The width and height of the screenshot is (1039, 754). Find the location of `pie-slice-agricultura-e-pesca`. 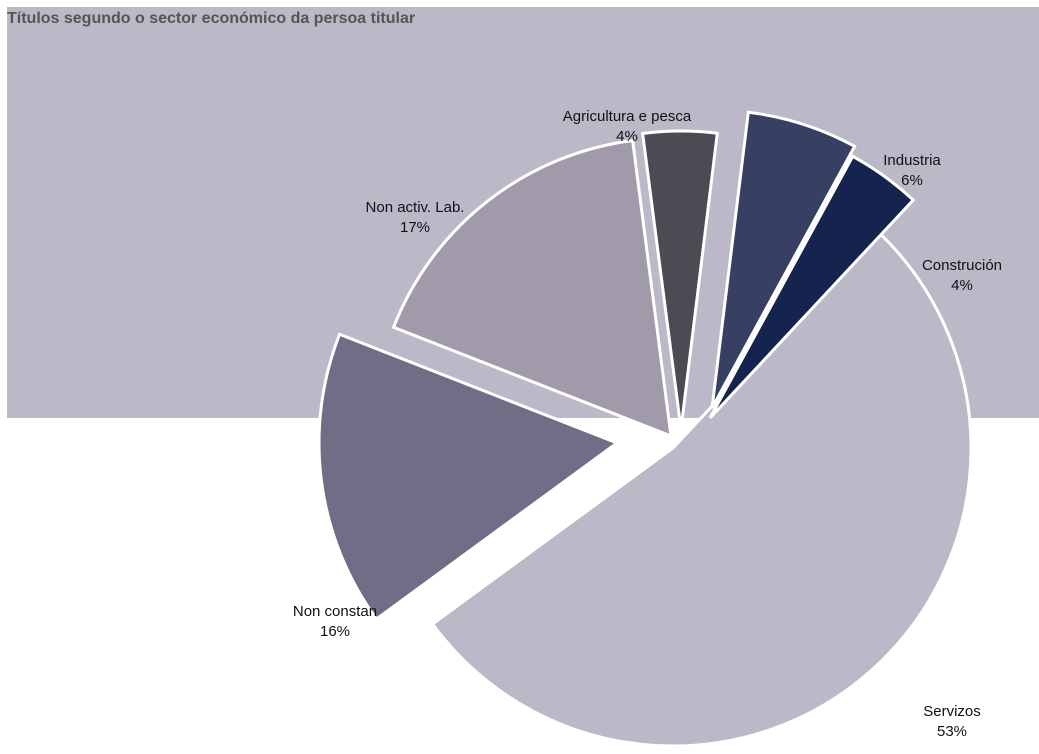

pie-slice-agricultura-e-pesca is located at coordinates (679, 279).